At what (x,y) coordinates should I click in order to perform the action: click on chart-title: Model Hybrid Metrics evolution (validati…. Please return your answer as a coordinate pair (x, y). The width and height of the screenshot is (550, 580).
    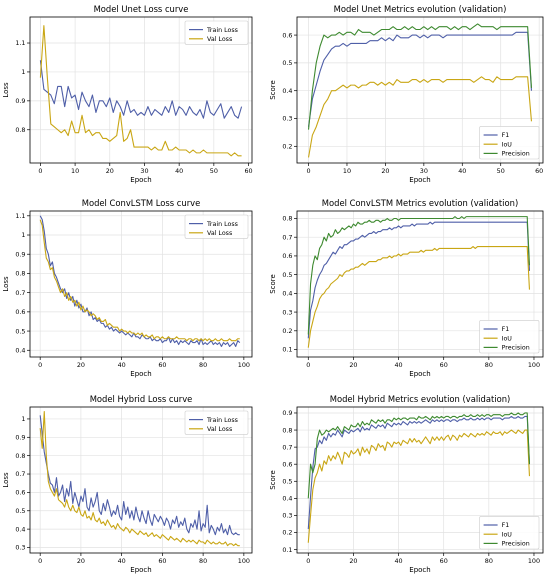
    Looking at the image, I should click on (420, 399).